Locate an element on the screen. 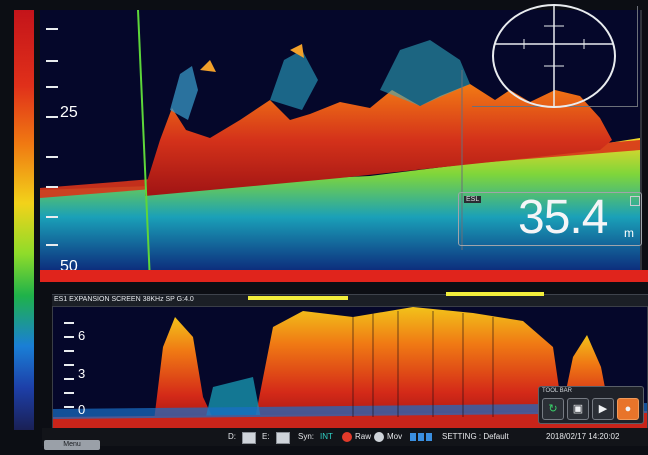  upper-depth-scale: 25 50 is located at coordinates (59, 146).